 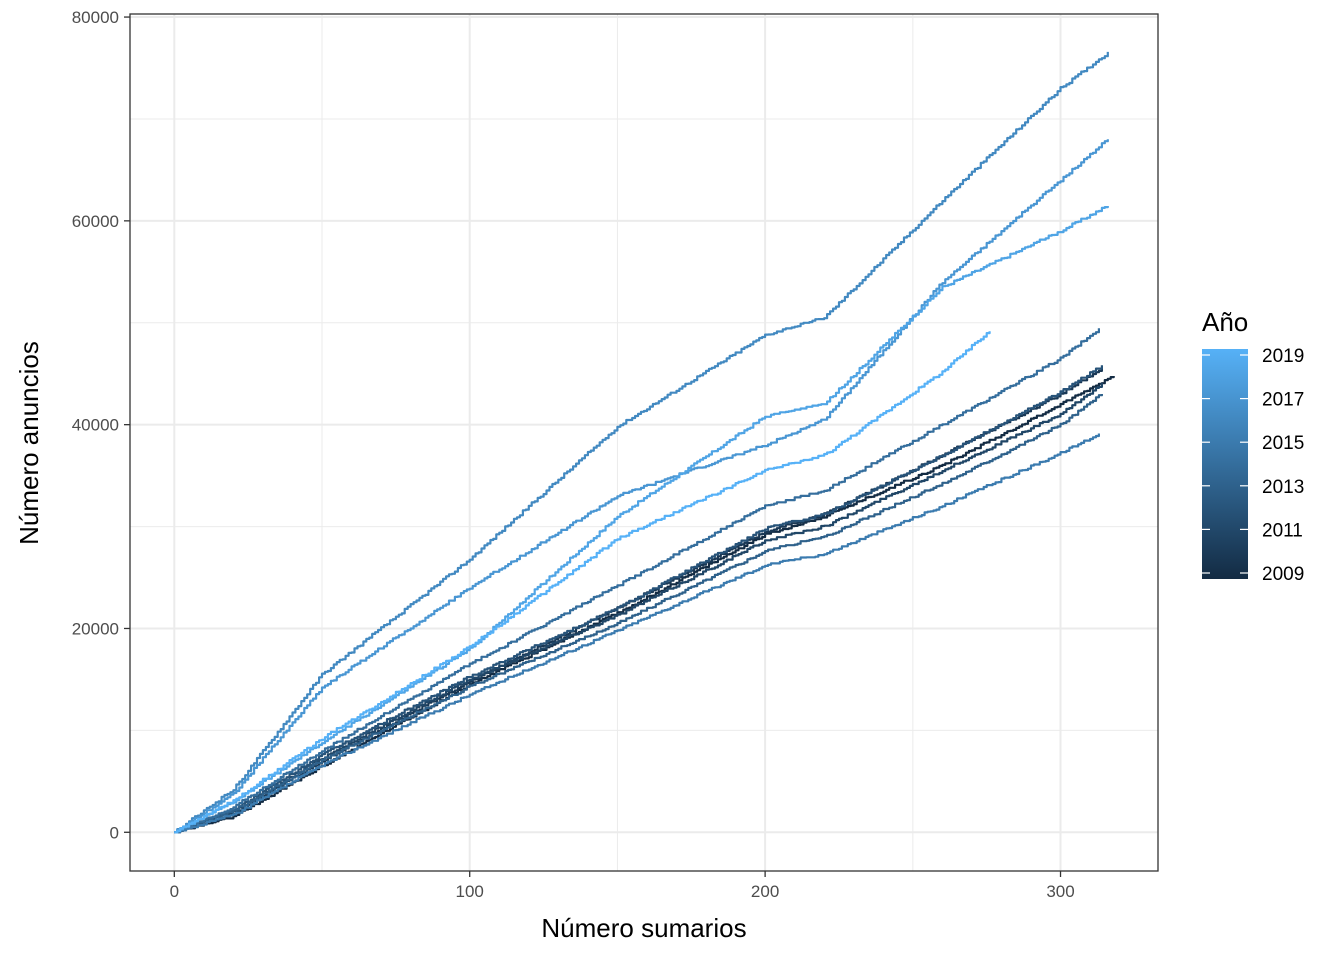 I want to click on legend: Año 2019 2017 2015 2013 2011 2009, so click(x=1253, y=446).